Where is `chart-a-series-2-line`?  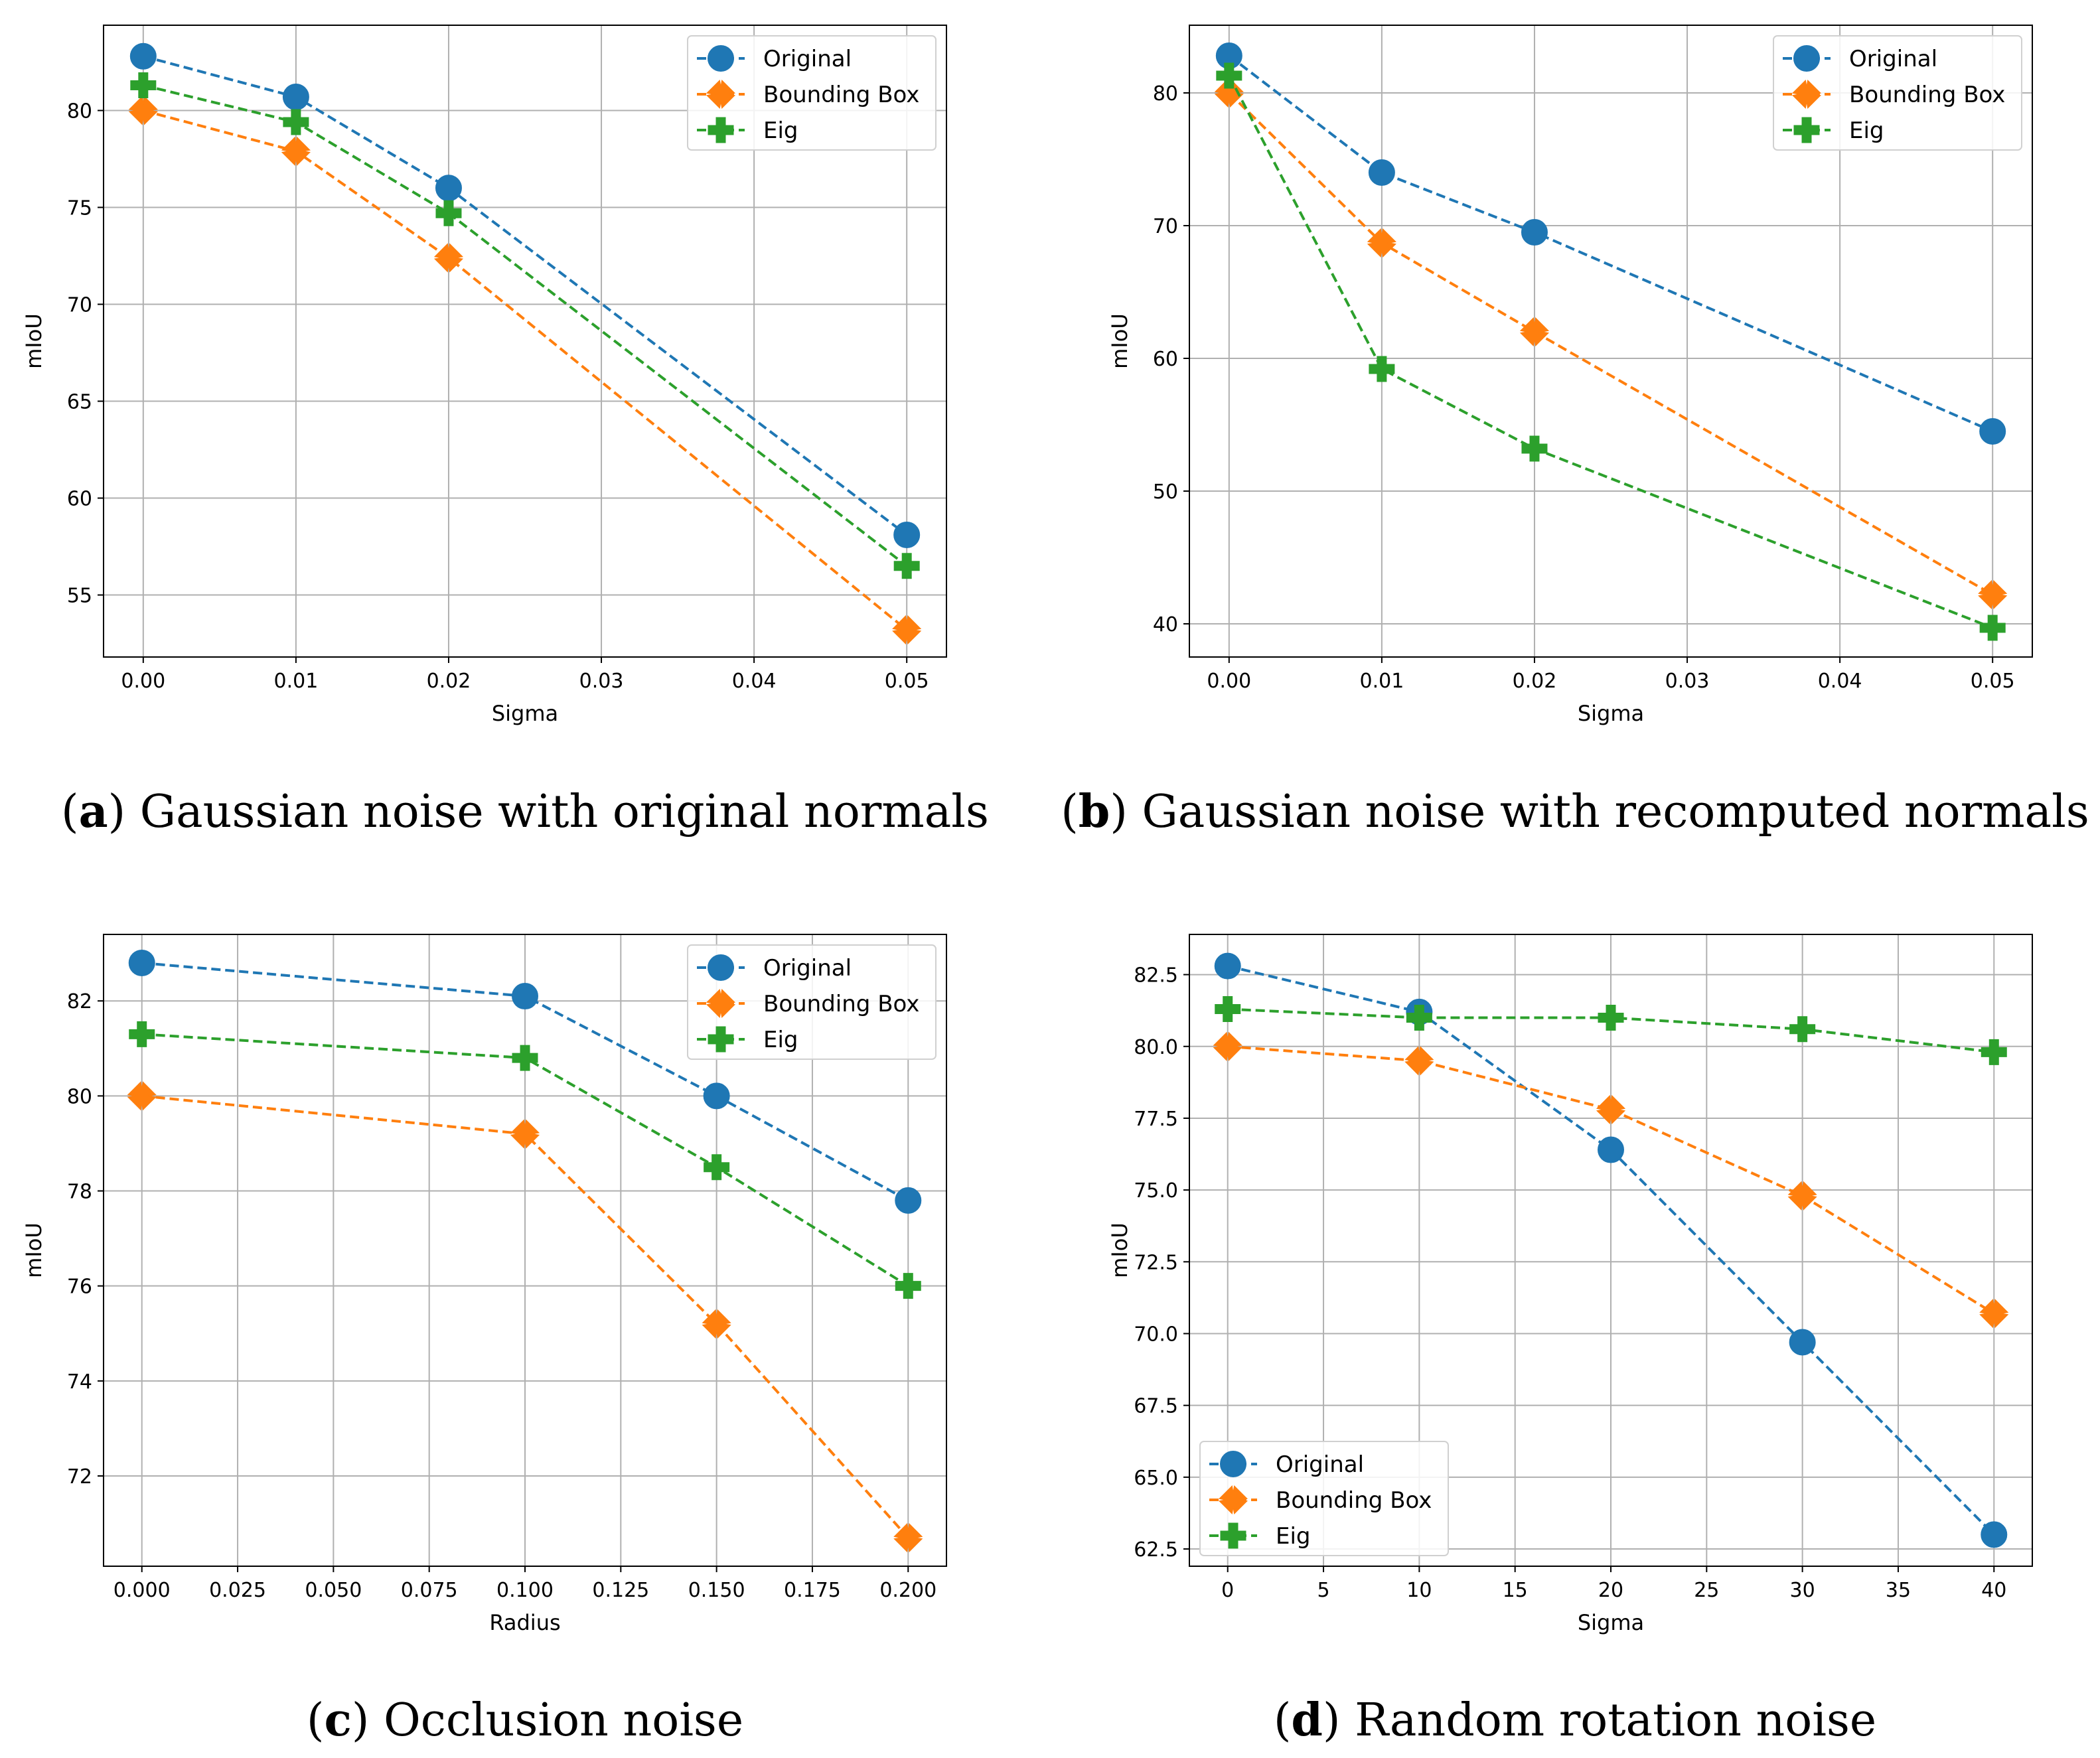
chart-a-series-2-line is located at coordinates (525, 326).